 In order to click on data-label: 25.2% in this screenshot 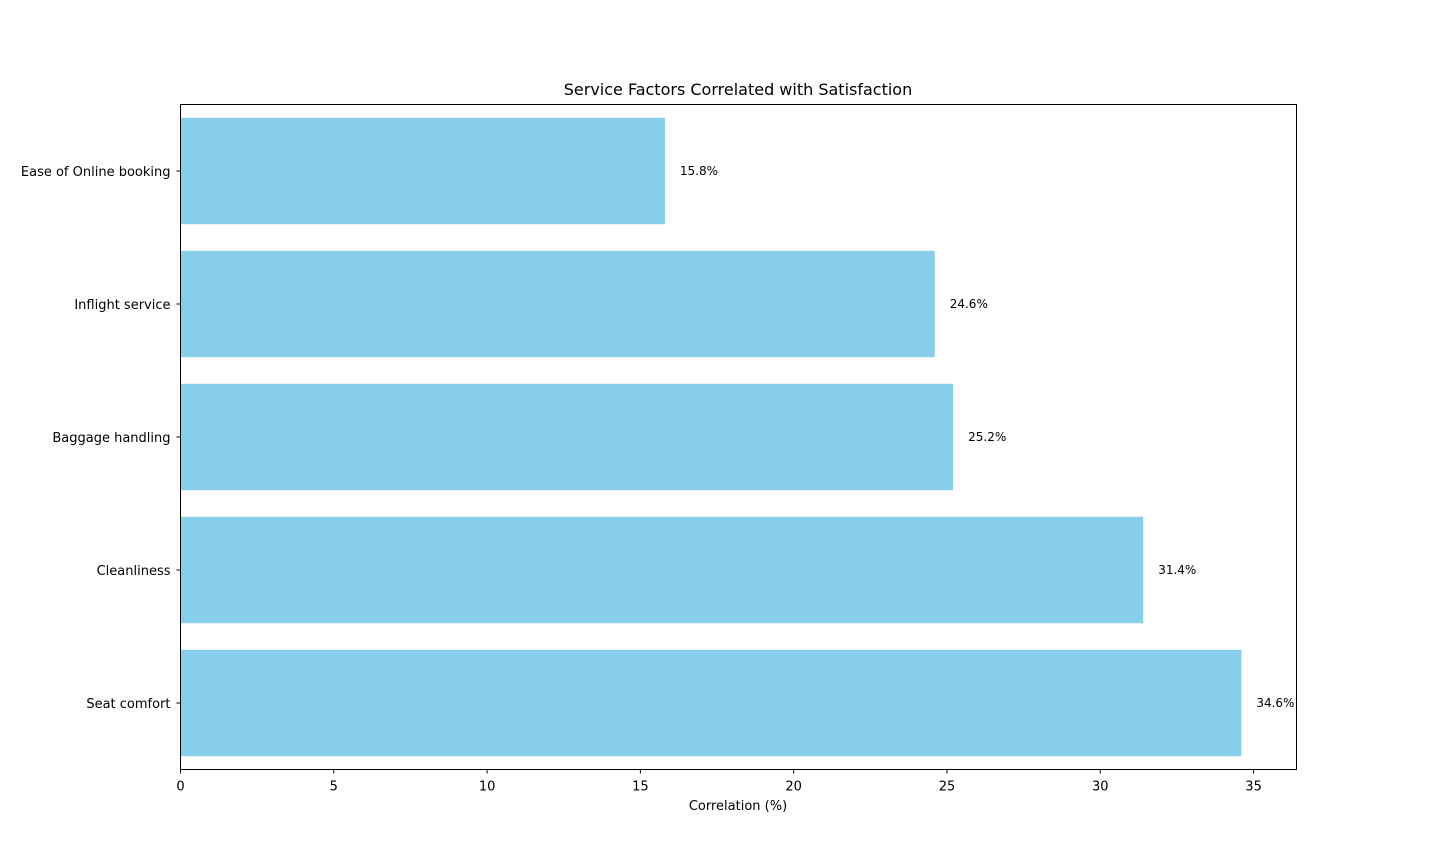, I will do `click(987, 437)`.